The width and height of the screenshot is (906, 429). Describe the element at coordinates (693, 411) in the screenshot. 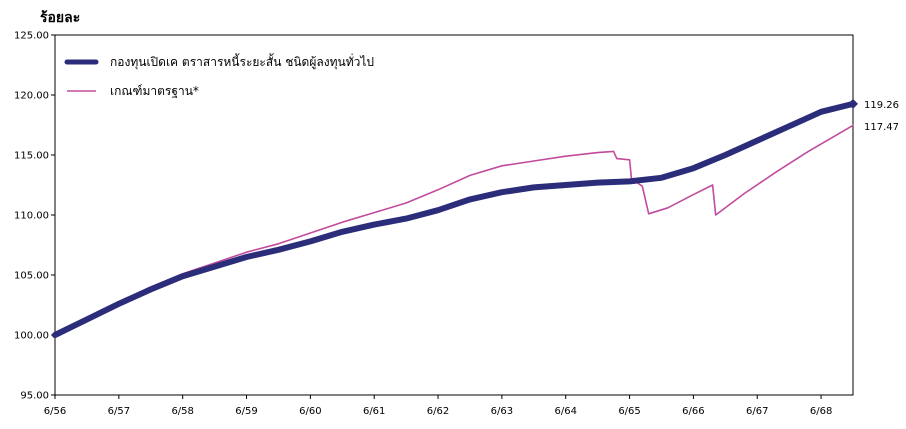

I see `x-tick-label: 6/66` at that location.